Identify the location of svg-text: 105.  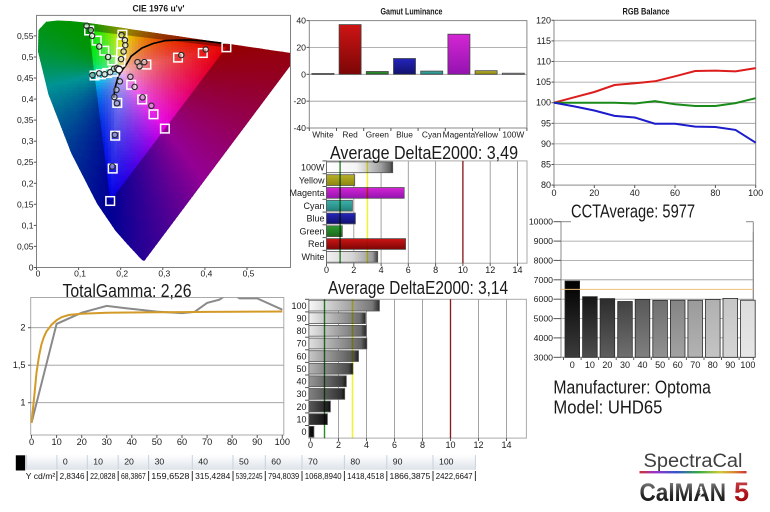
(543, 82).